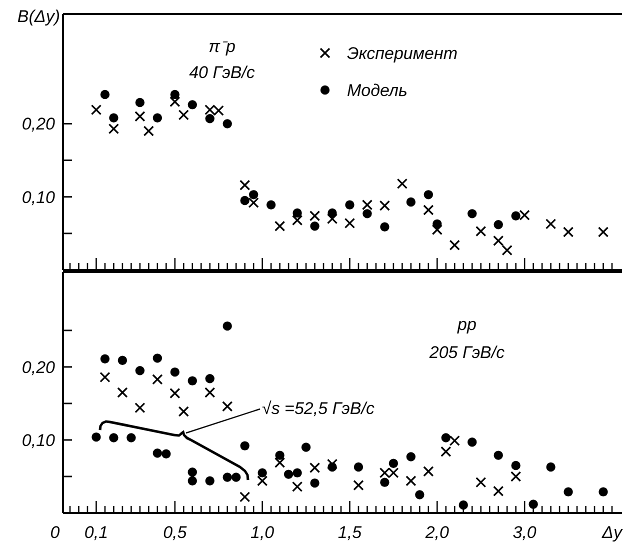  I want to click on y-axis-title: B(Δy), so click(38, 16).